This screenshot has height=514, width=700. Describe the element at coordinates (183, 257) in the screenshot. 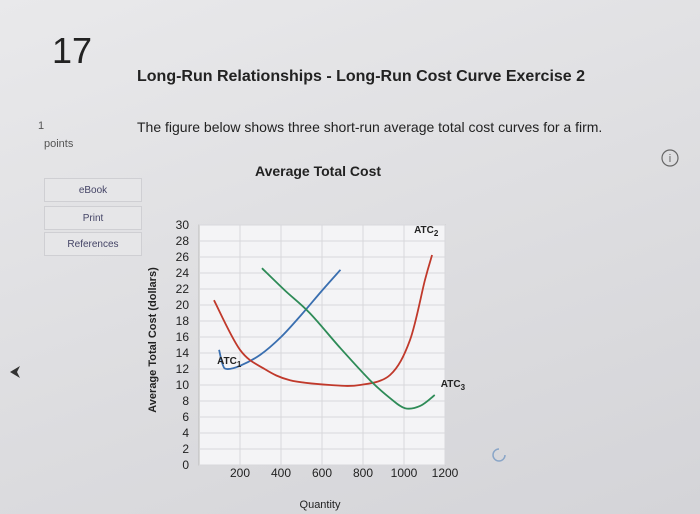

I see `y-tick-label: 26` at that location.